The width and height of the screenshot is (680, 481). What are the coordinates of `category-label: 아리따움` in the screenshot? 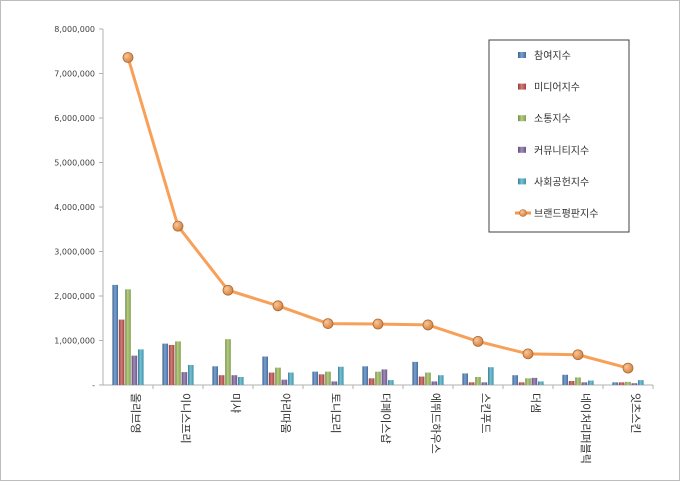 It's located at (285, 413).